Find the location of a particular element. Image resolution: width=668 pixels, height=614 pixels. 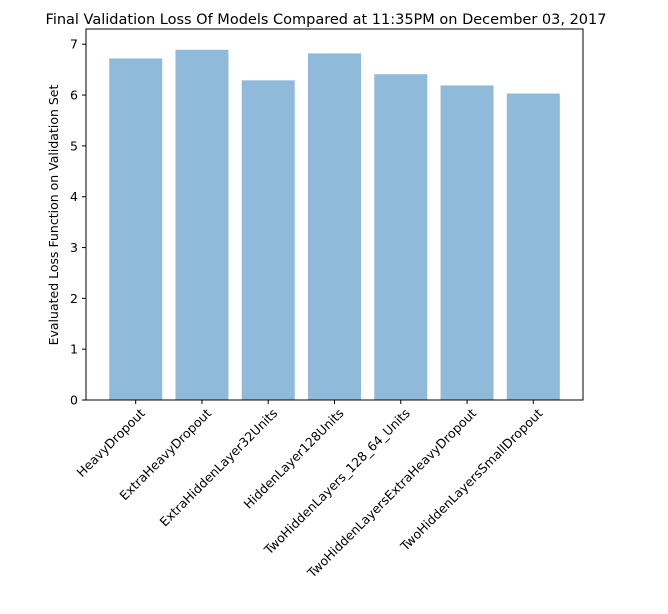

bar-HiddenLayer128Units is located at coordinates (334, 226).